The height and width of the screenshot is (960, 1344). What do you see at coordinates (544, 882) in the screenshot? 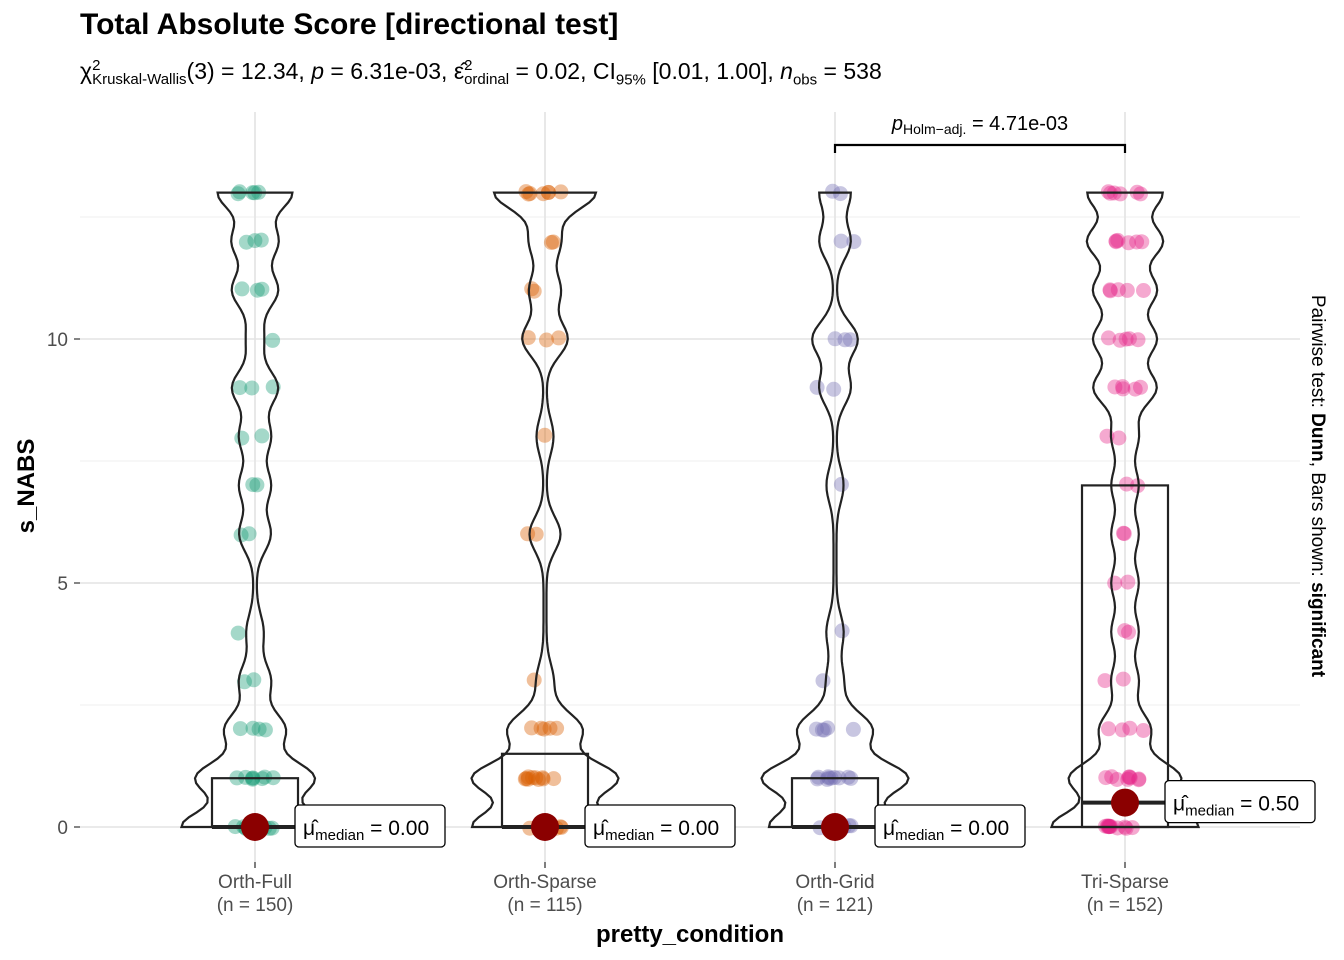
I see `x-tick-label: Orth-Sparse` at bounding box center [544, 882].